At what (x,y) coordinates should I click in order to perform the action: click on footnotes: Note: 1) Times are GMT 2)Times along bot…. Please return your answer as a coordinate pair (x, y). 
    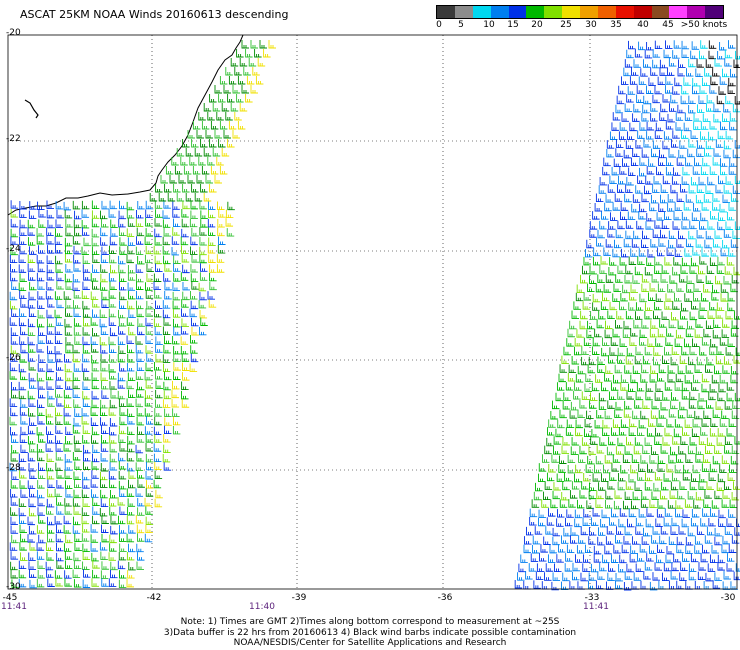
    Looking at the image, I should click on (370, 633).